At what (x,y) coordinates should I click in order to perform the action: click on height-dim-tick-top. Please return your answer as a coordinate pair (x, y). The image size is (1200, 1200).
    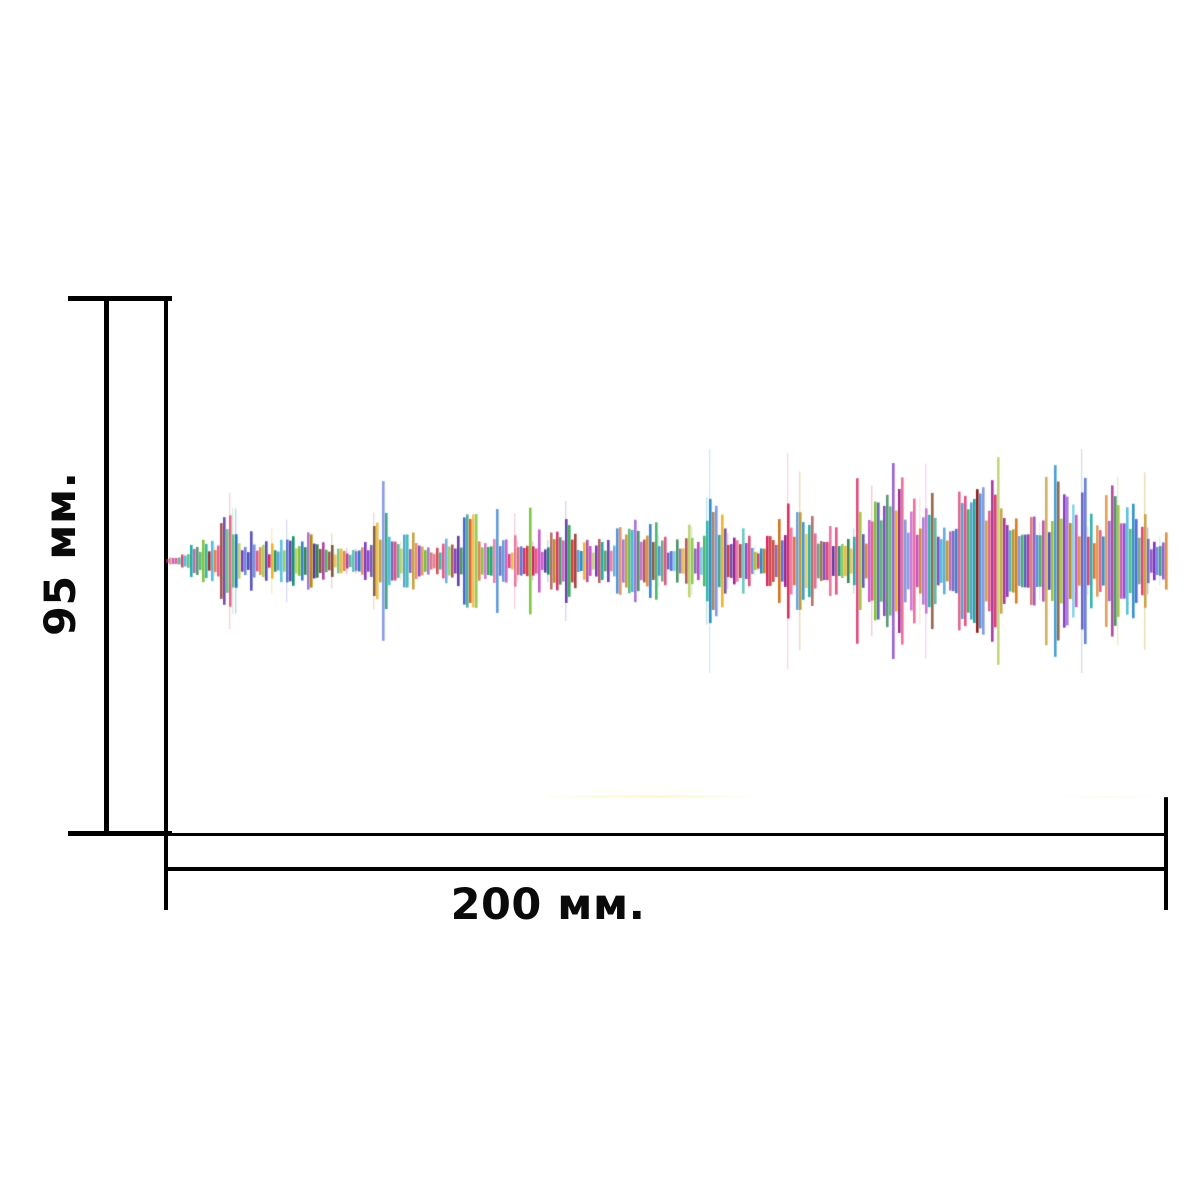
    Looking at the image, I should click on (120, 298).